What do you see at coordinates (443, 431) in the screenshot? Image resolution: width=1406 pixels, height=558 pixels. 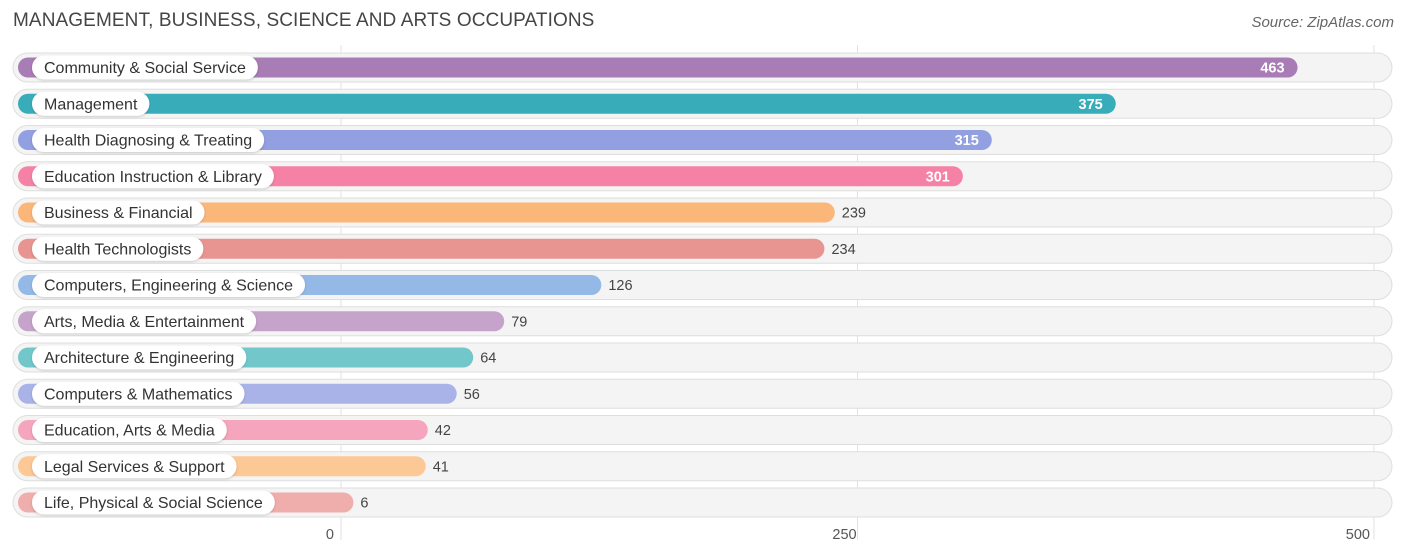 I see `value-label: 42` at bounding box center [443, 431].